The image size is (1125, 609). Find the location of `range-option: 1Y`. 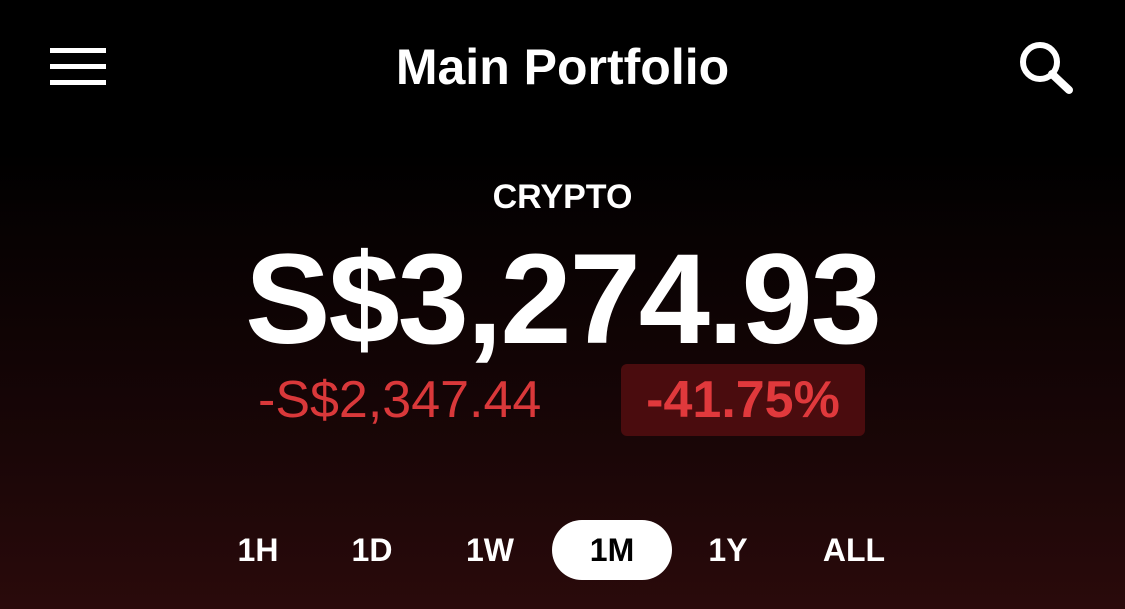

range-option: 1Y is located at coordinates (728, 550).